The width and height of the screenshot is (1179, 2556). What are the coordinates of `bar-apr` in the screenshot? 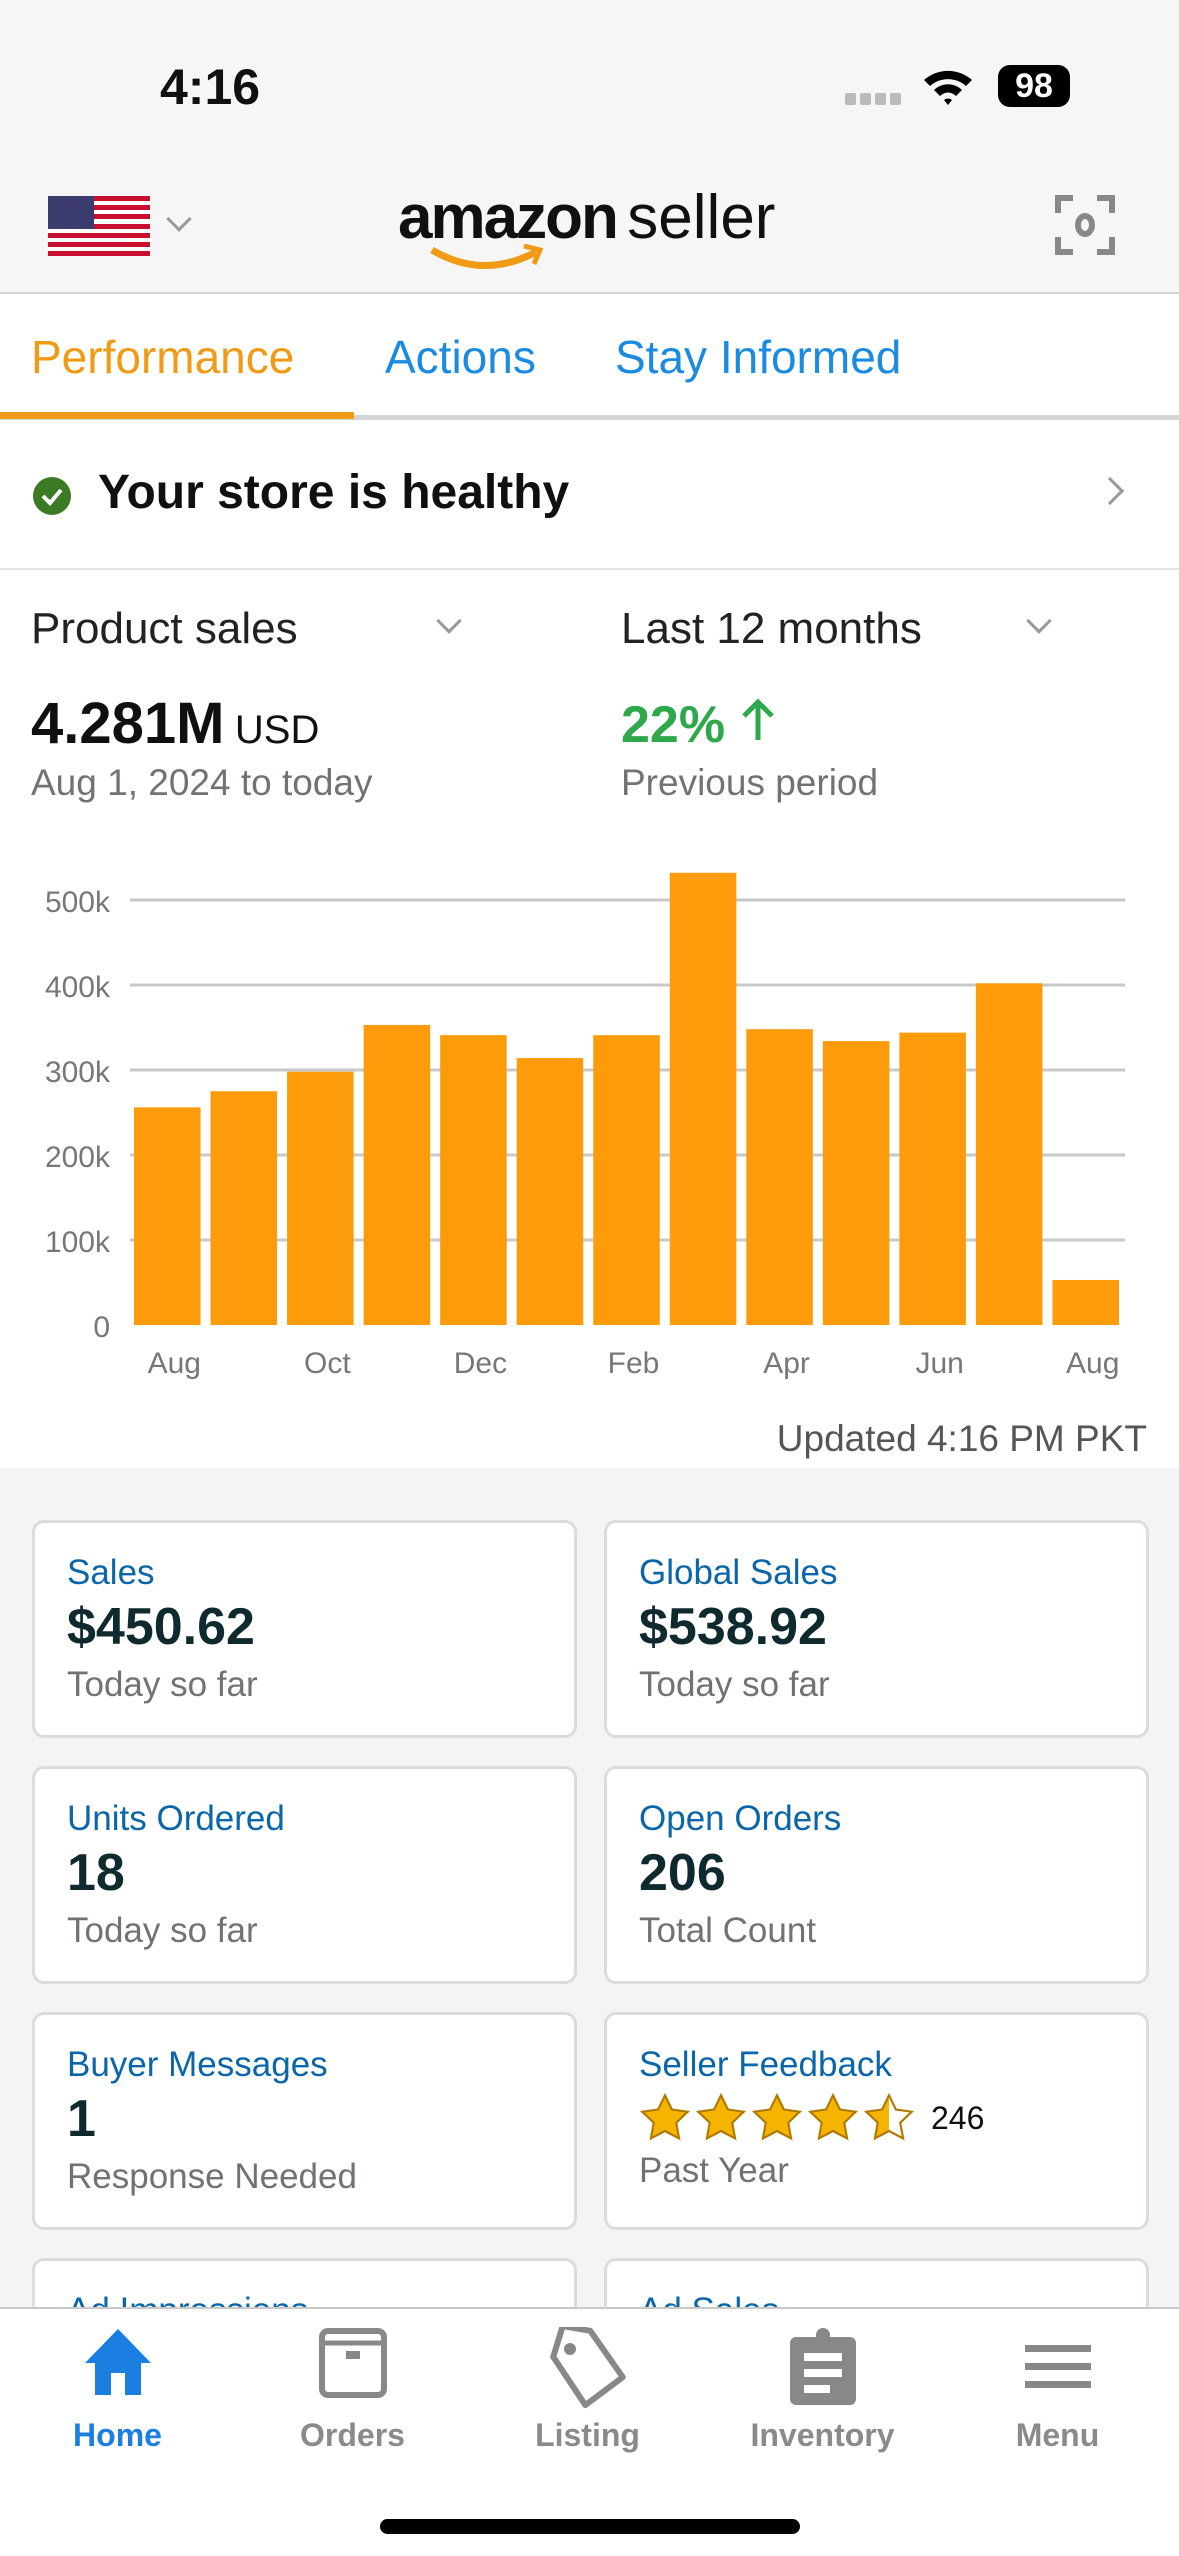 It's located at (779, 1177).